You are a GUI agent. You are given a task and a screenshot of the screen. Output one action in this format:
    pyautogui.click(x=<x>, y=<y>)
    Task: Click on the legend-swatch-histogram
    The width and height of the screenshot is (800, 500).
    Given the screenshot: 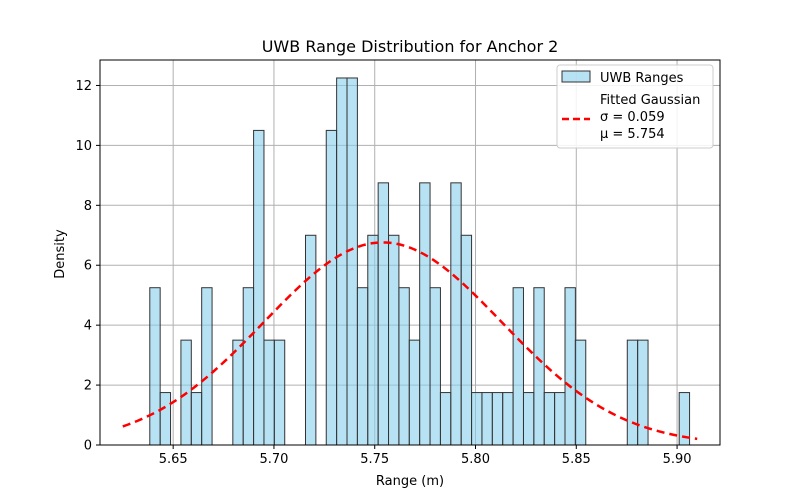 What is the action you would take?
    pyautogui.click(x=576, y=76)
    